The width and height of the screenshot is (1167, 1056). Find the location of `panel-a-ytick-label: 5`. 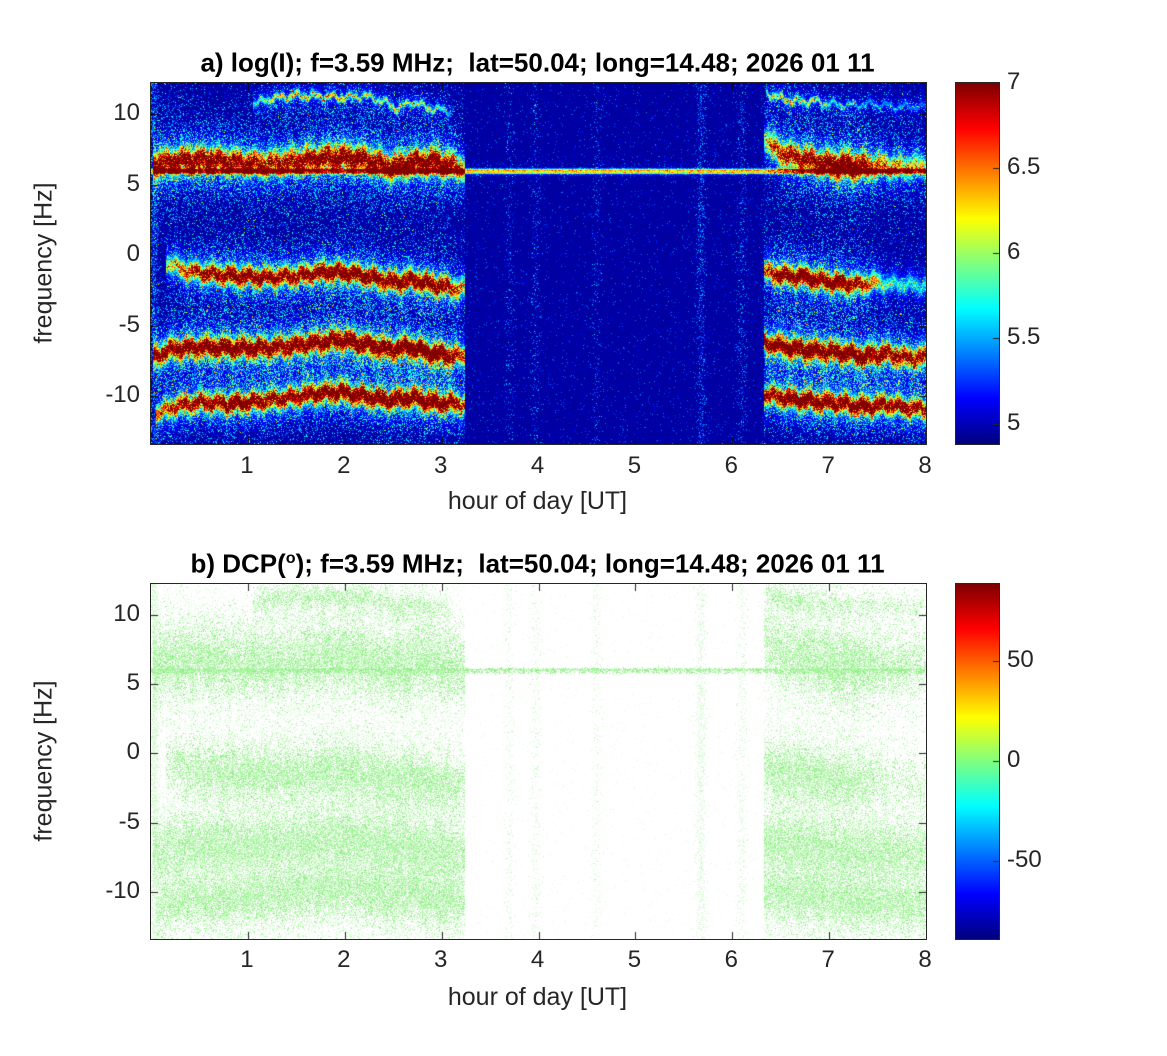

panel-a-ytick-label: 5 is located at coordinates (133, 183).